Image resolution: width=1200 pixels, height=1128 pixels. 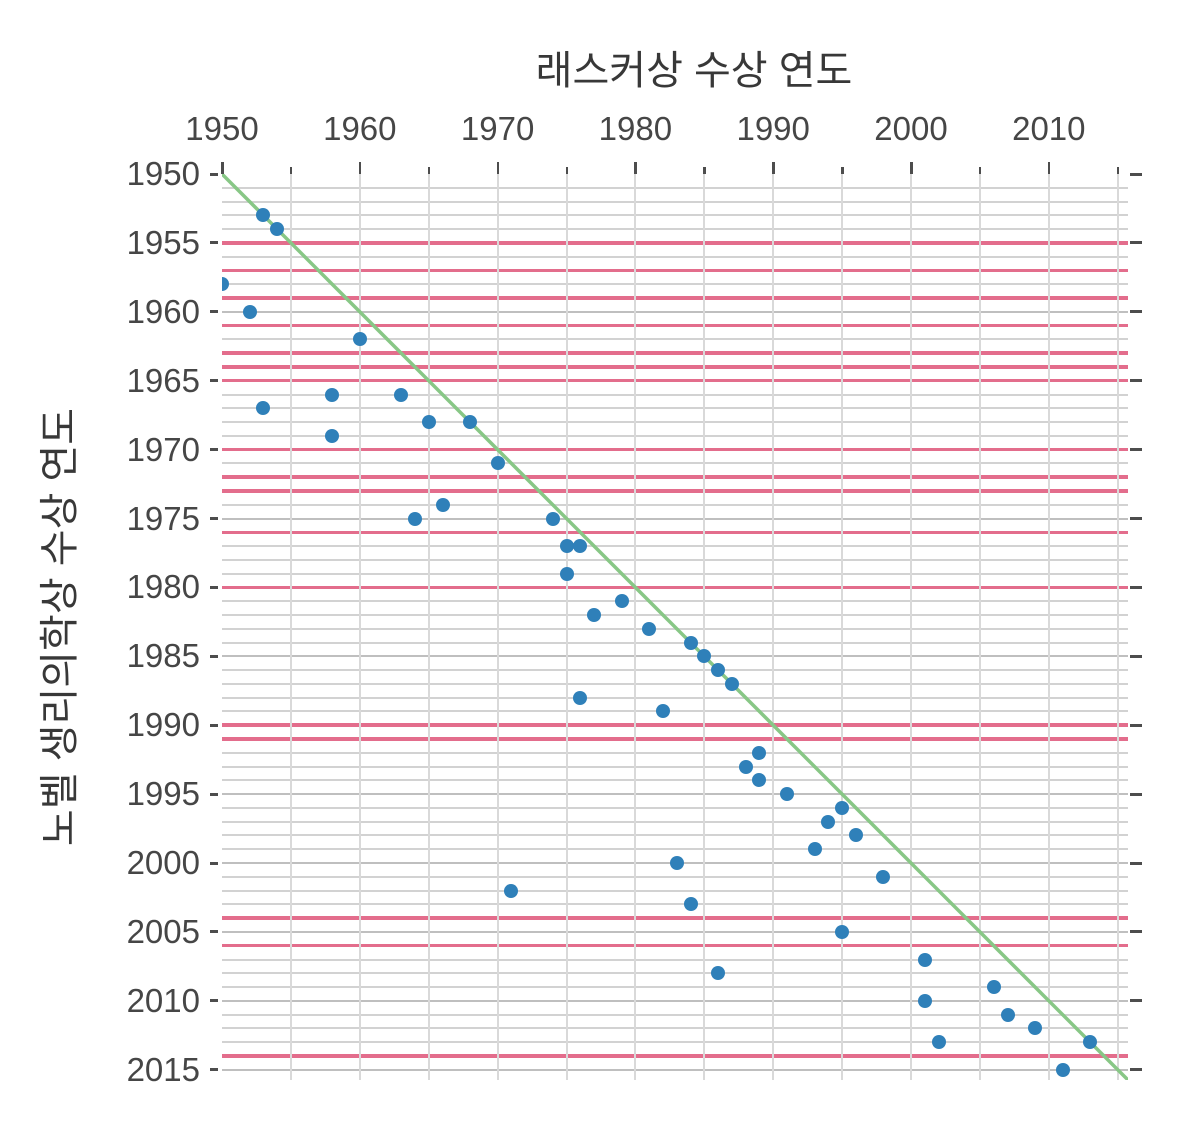 What do you see at coordinates (566, 573) in the screenshot?
I see `data-point-lasker-1975-nobel-1979` at bounding box center [566, 573].